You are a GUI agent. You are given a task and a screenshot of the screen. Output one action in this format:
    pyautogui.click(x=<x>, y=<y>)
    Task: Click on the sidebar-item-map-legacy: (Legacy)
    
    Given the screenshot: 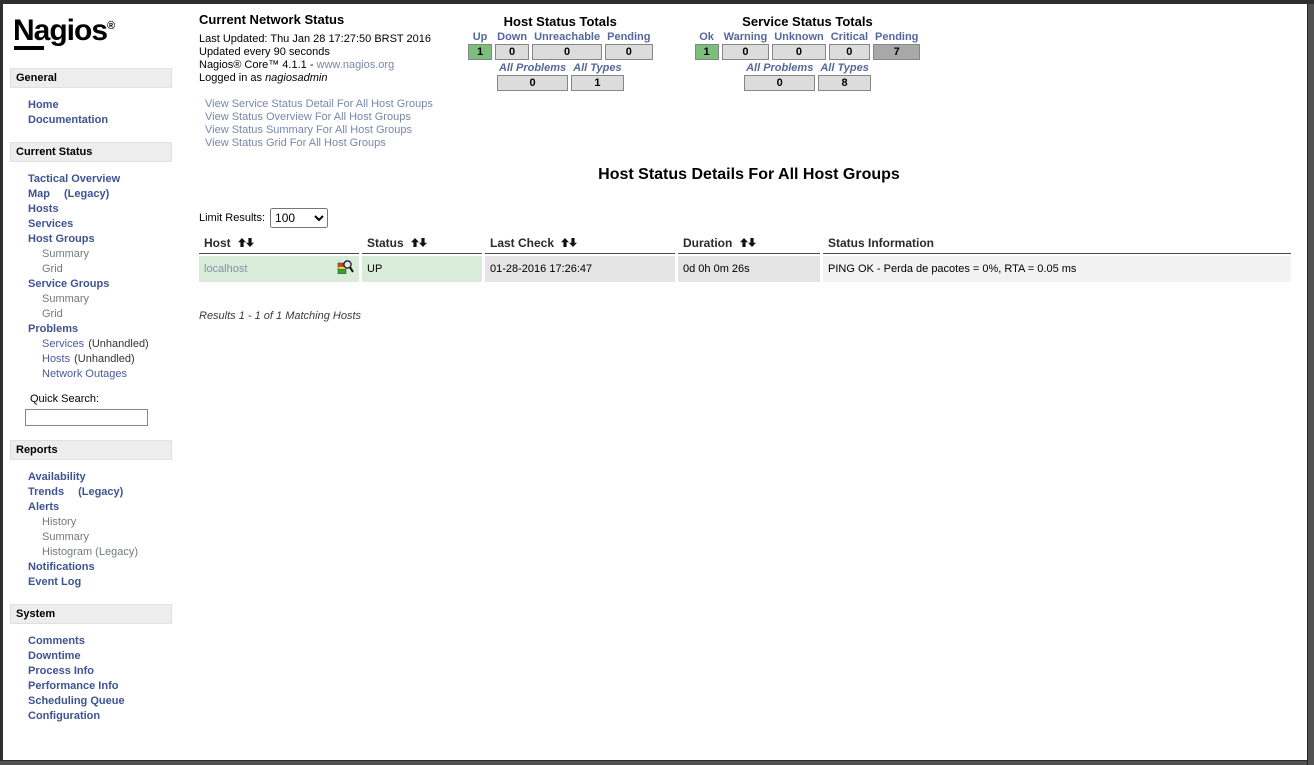 What is the action you would take?
    pyautogui.click(x=87, y=193)
    